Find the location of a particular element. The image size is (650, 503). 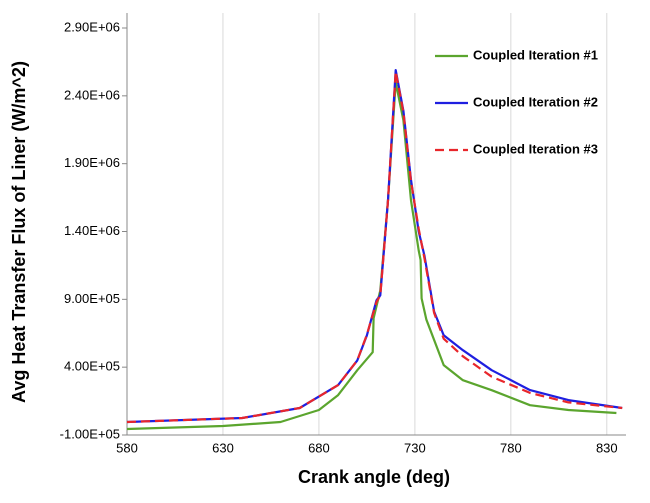

y-axis-title: Avg Heat Transfer Flux of Liner (W/m^2) is located at coordinates (19, 232).